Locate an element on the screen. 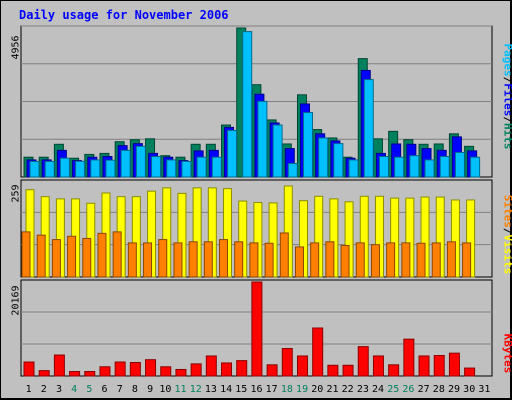 This screenshot has width=512, height=404. legend-sites-visits: Sites/Visits is located at coordinates (507, 235).